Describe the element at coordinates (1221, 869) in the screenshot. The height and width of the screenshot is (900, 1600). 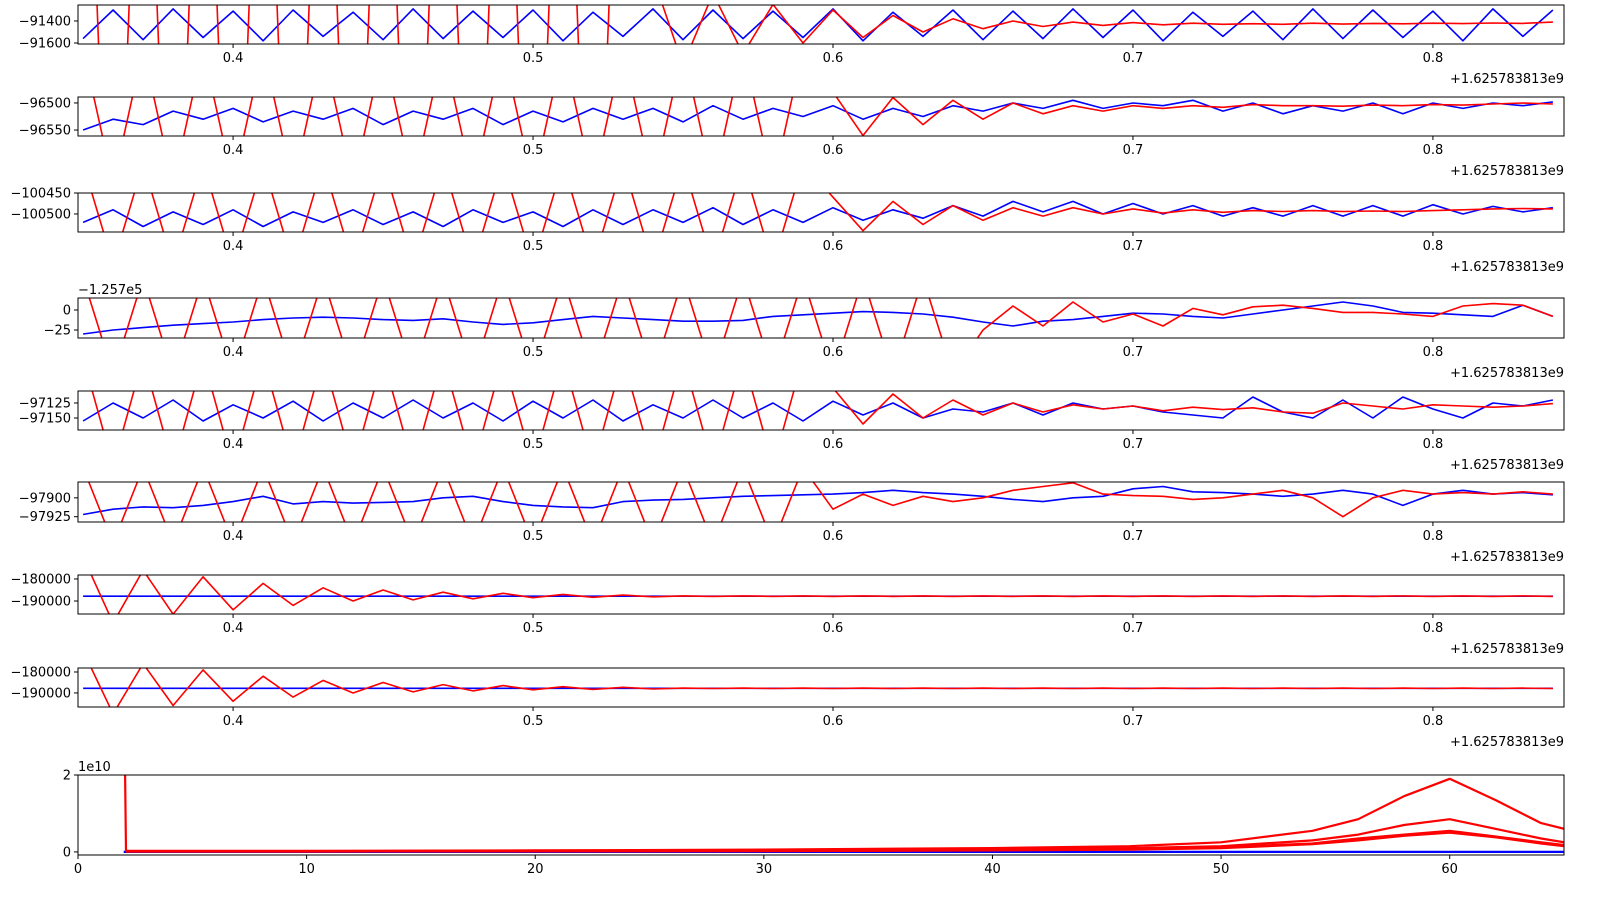
I see `x-tick-label: 50` at that location.